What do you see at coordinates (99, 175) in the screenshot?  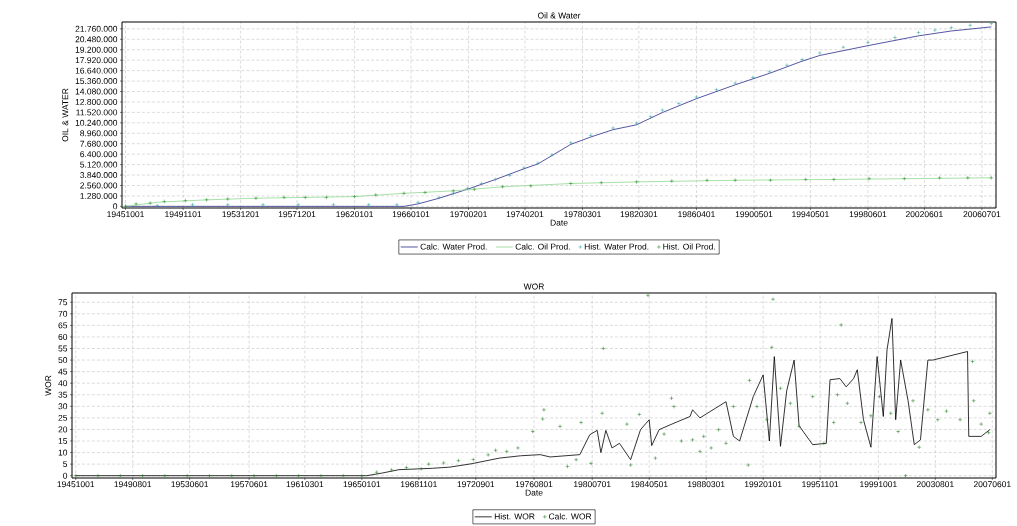 I see `y-tick-label: 3.840.000` at bounding box center [99, 175].